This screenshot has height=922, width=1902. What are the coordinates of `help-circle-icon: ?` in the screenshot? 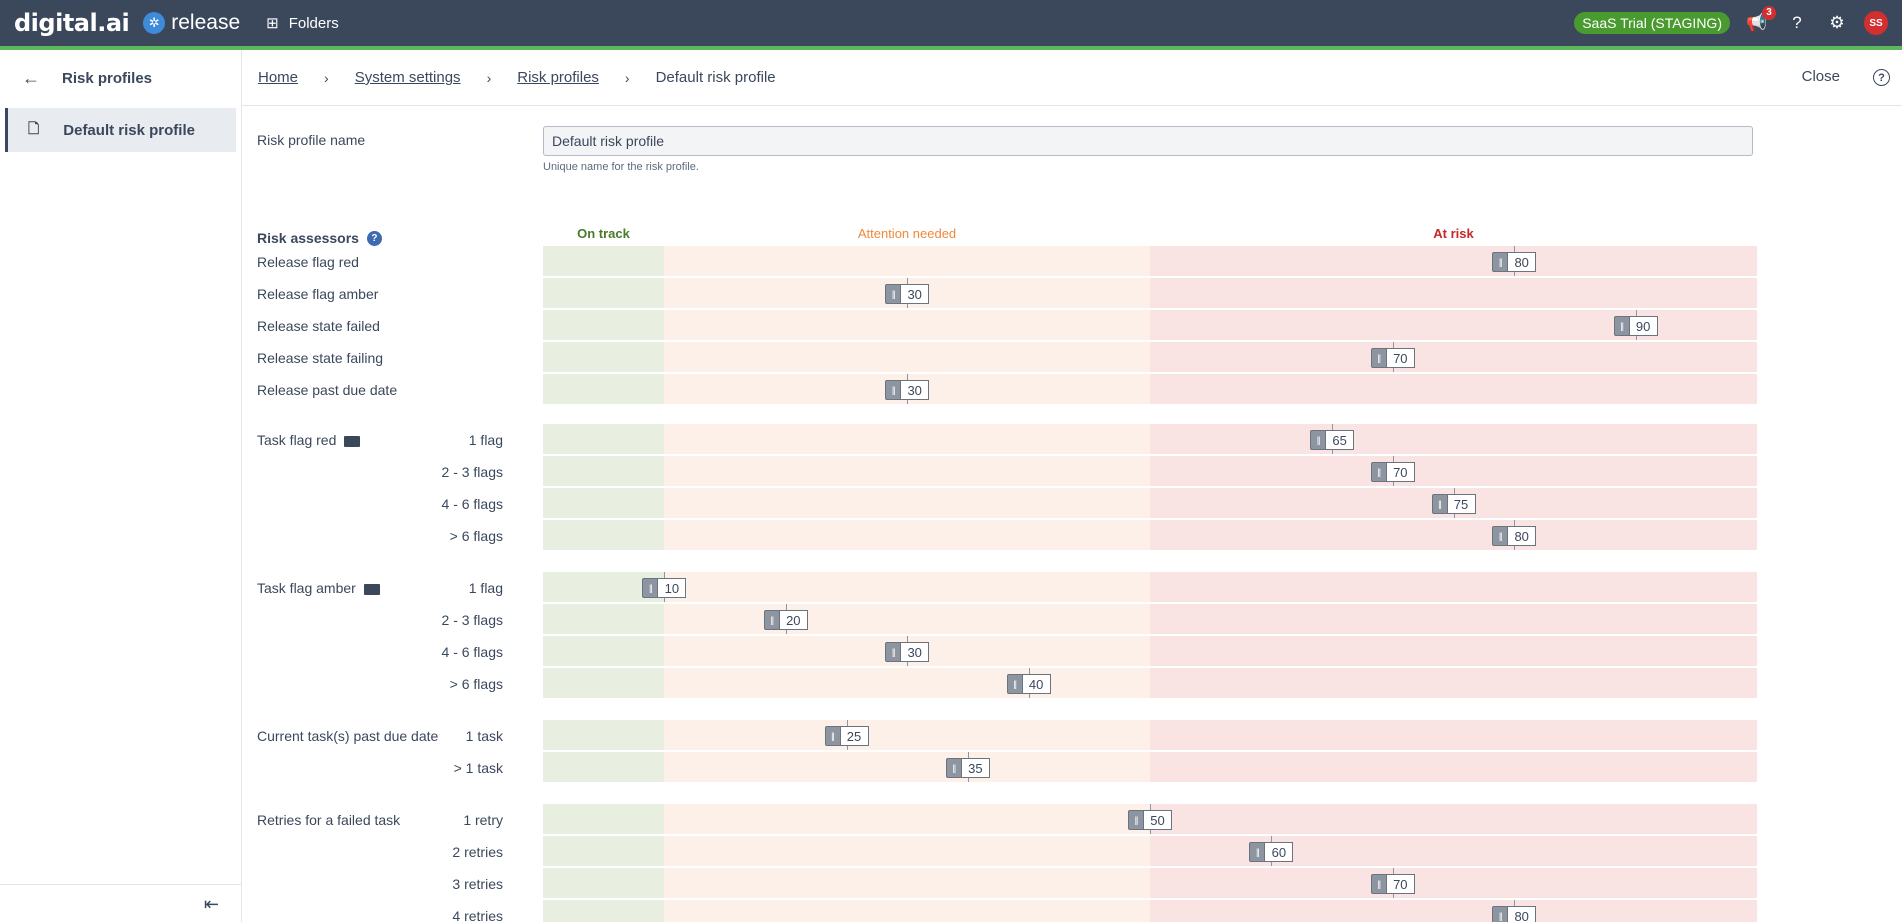 It's located at (1881, 77).